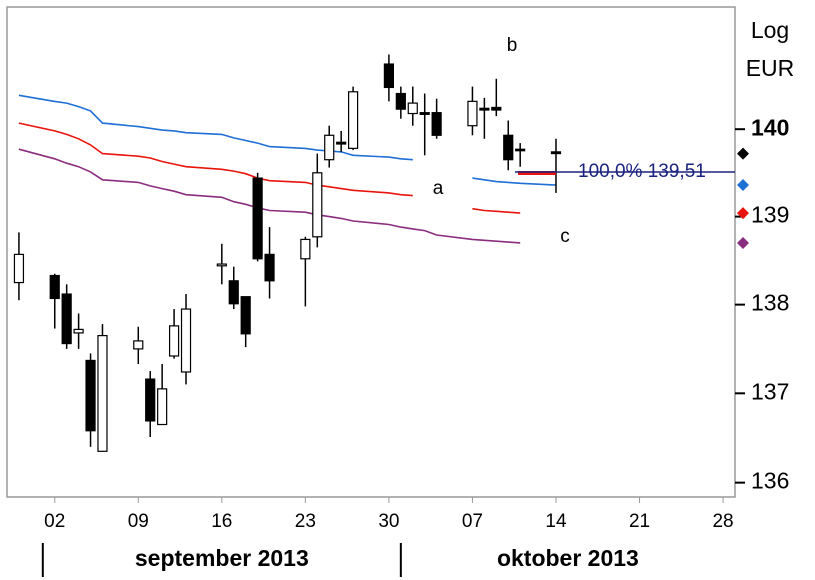 This screenshot has height=580, width=815. Describe the element at coordinates (221, 521) in the screenshot. I see `x-tick-label: 16` at that location.